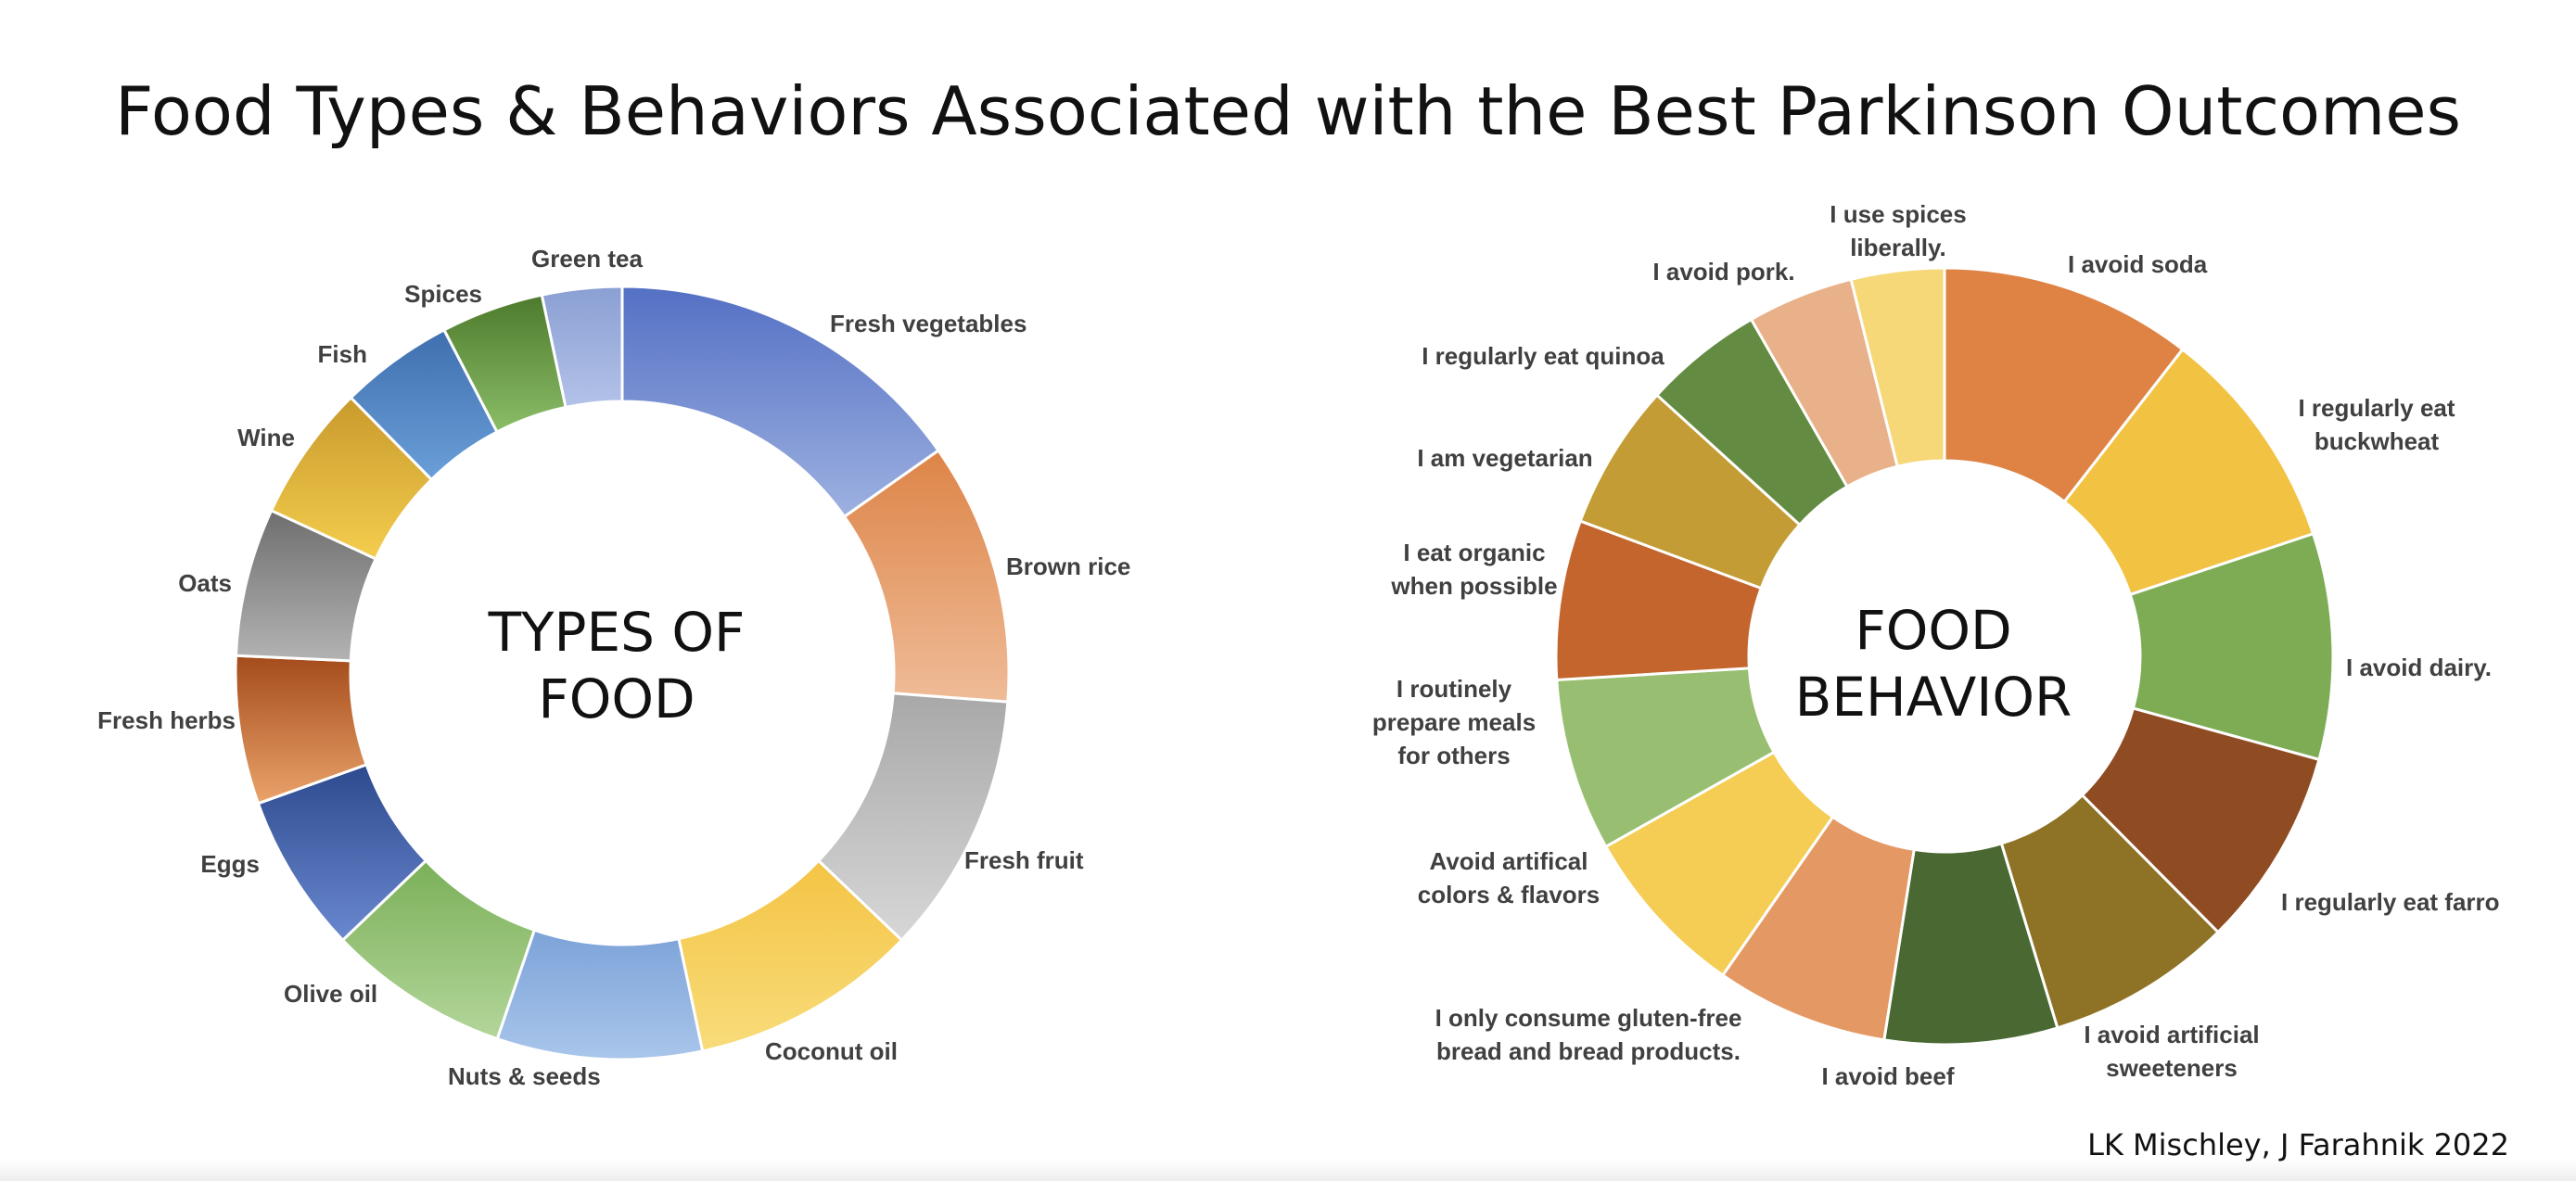 Image resolution: width=2576 pixels, height=1181 pixels. I want to click on behavior-label-i-avoid-beef: I avoid beef, so click(1887, 1076).